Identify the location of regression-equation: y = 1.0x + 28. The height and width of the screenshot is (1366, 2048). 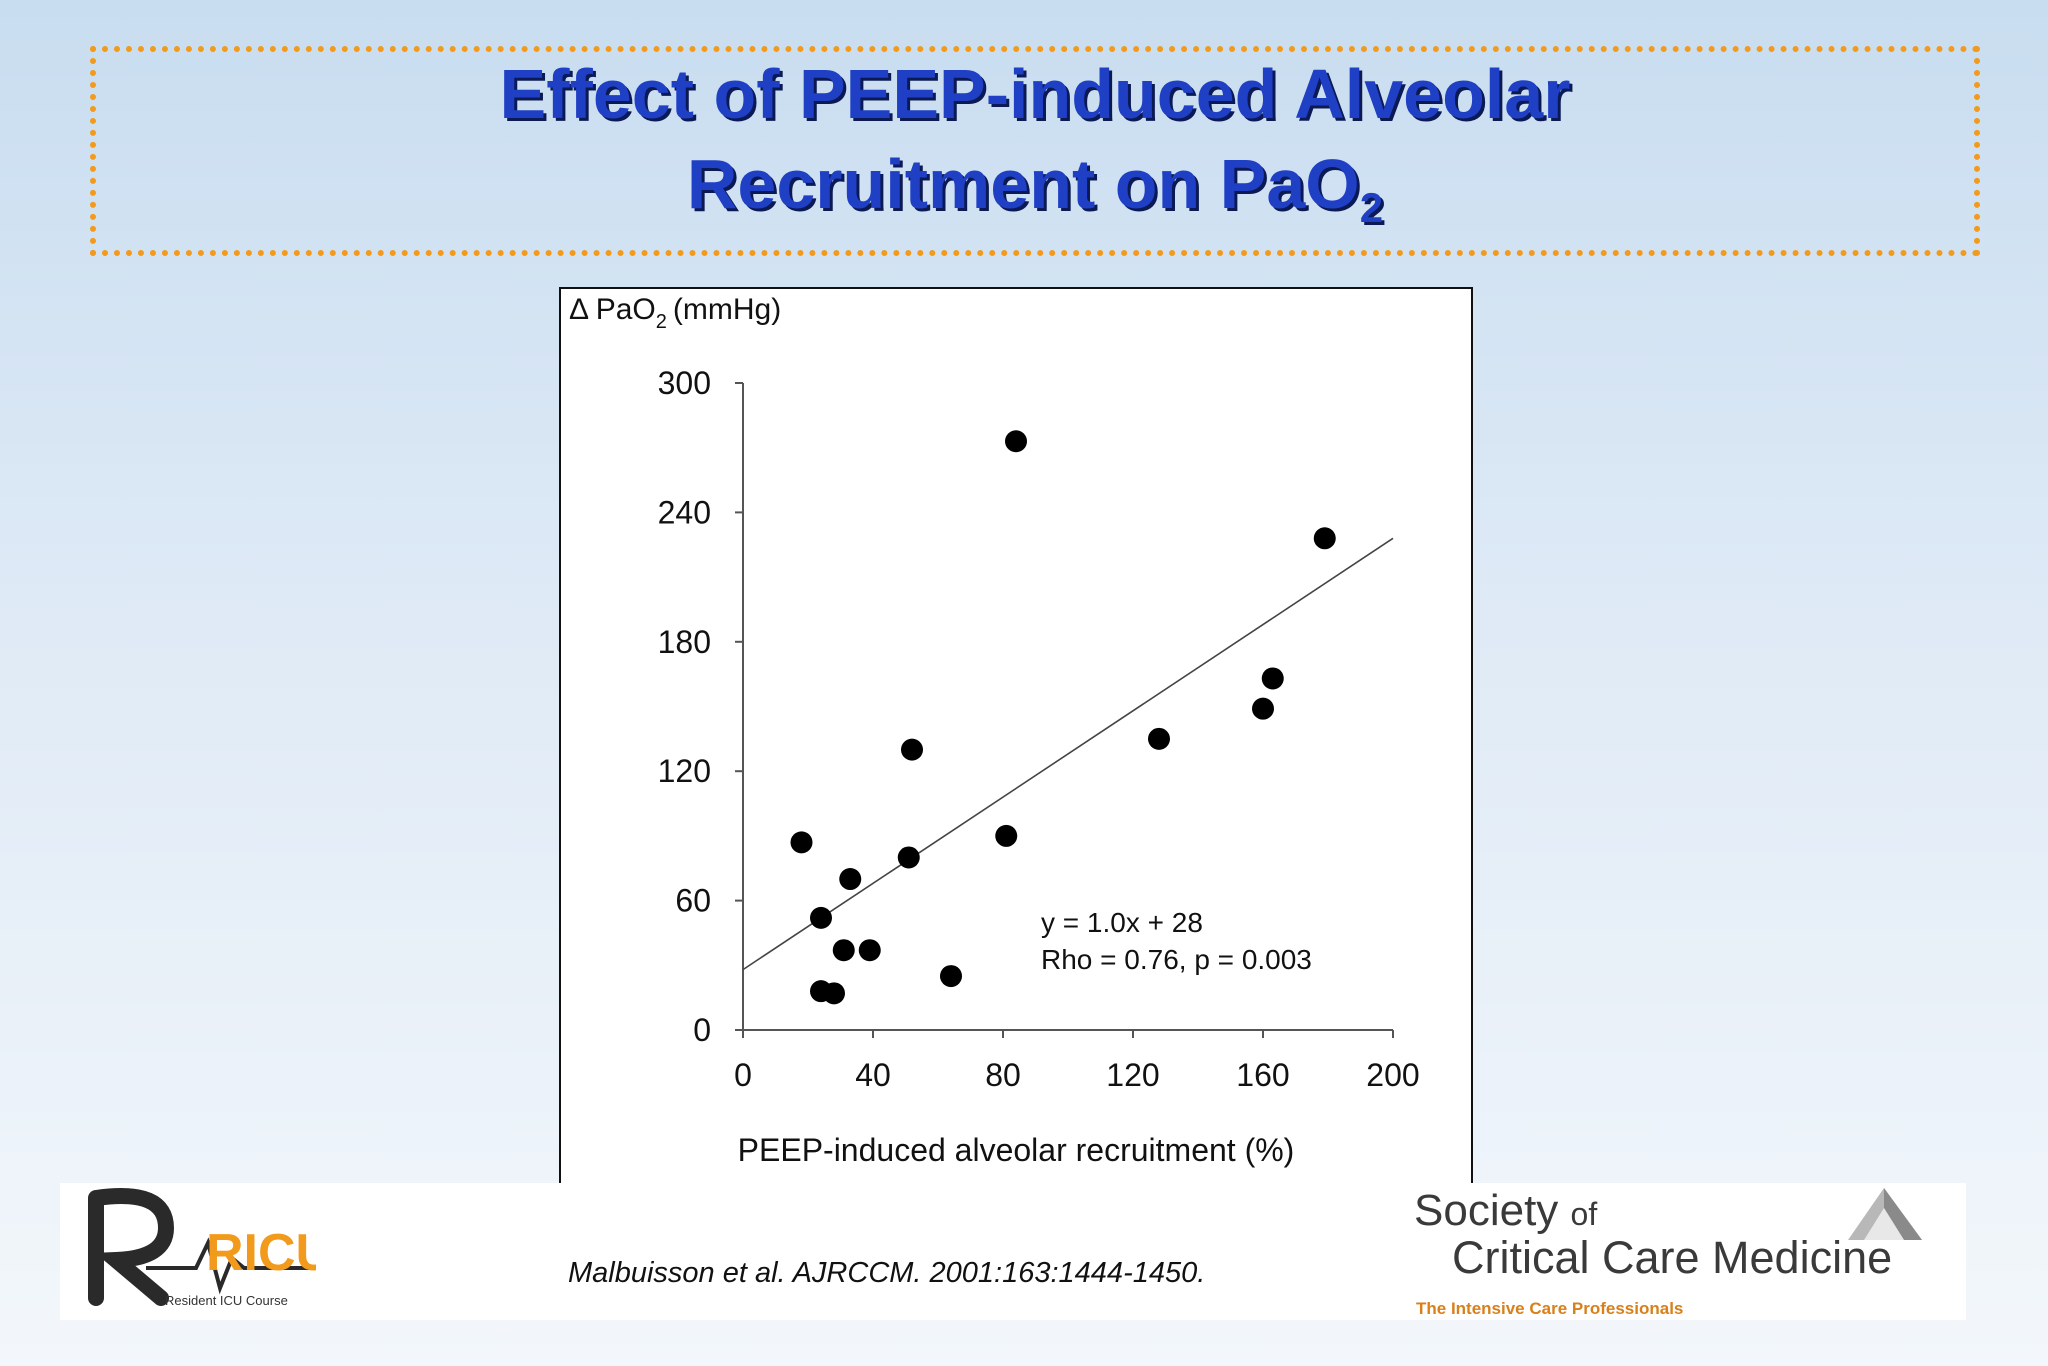
(1122, 922).